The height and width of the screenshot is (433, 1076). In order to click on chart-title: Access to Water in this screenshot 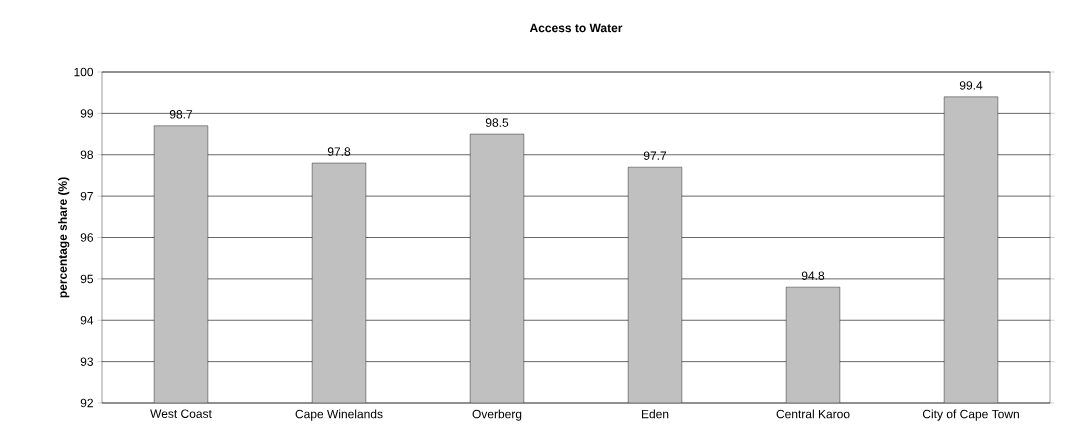, I will do `click(576, 28)`.